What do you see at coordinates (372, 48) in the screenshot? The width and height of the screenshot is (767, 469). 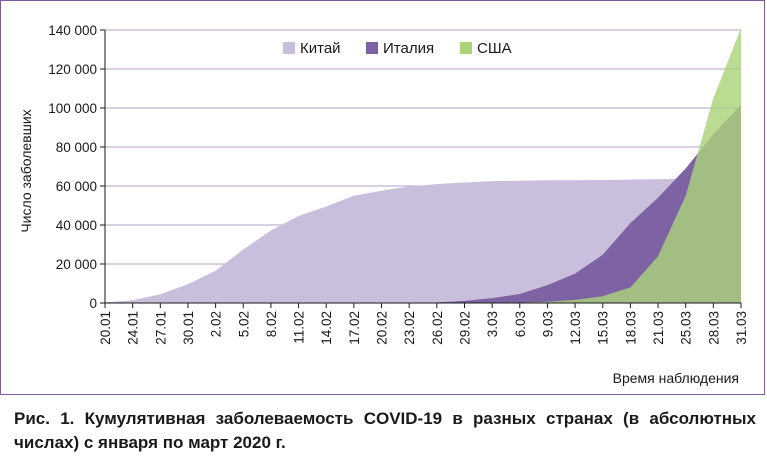 I see `legend-swatch-italy` at bounding box center [372, 48].